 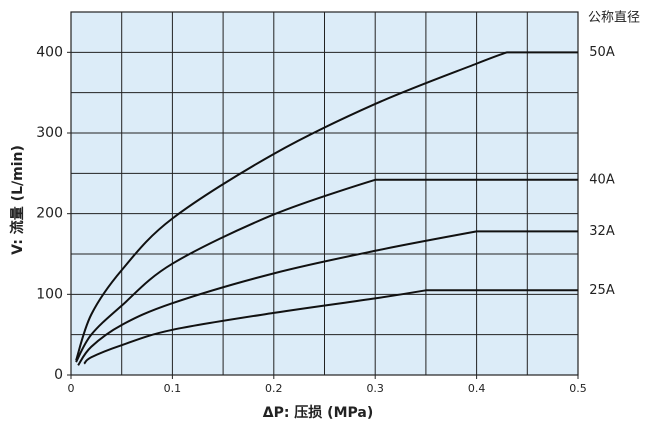 I want to click on legend-entry: 32A, so click(x=602, y=231).